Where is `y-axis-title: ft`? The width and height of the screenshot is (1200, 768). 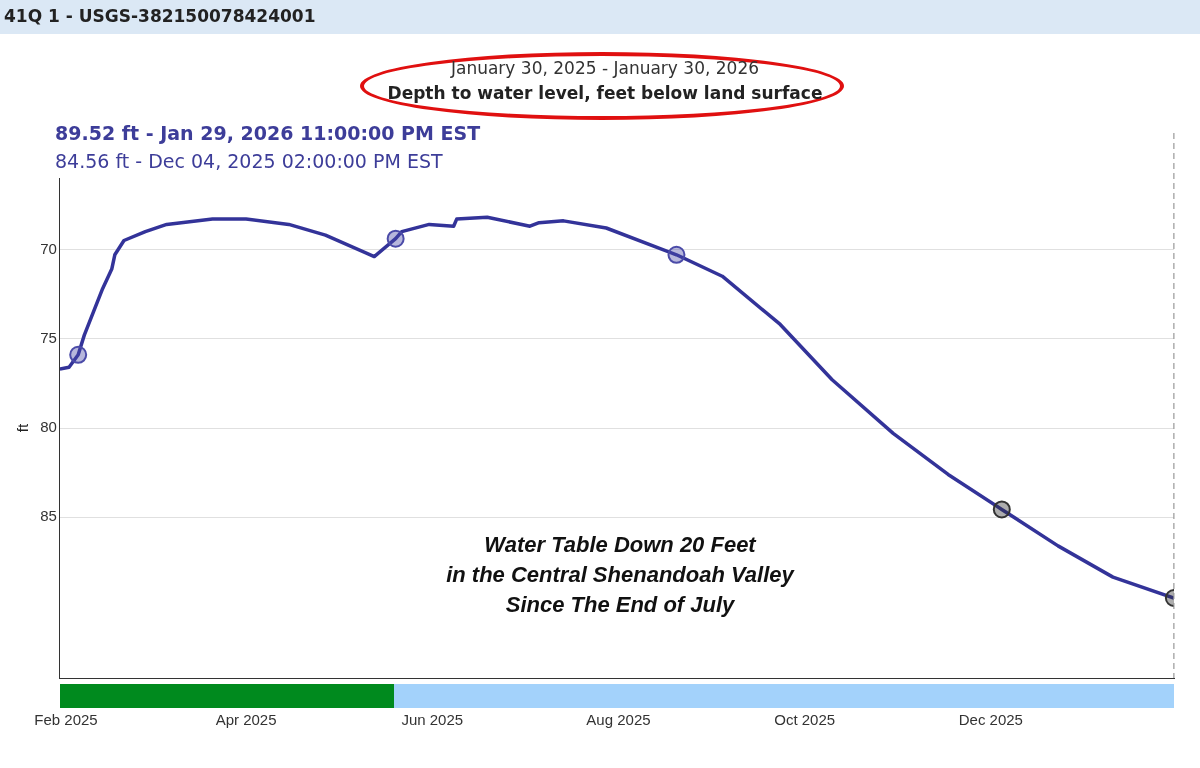 y-axis-title: ft is located at coordinates (23, 428).